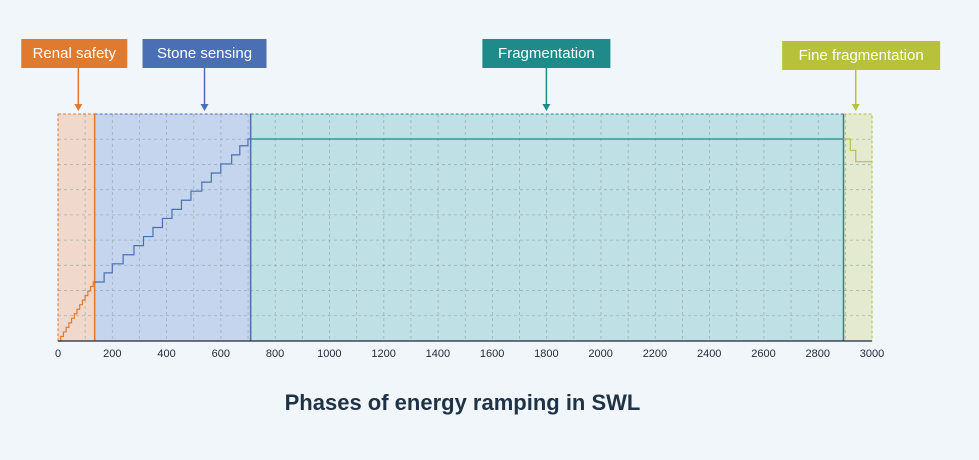 This screenshot has height=460, width=979. I want to click on phase-label-2: Fragmentation, so click(546, 53).